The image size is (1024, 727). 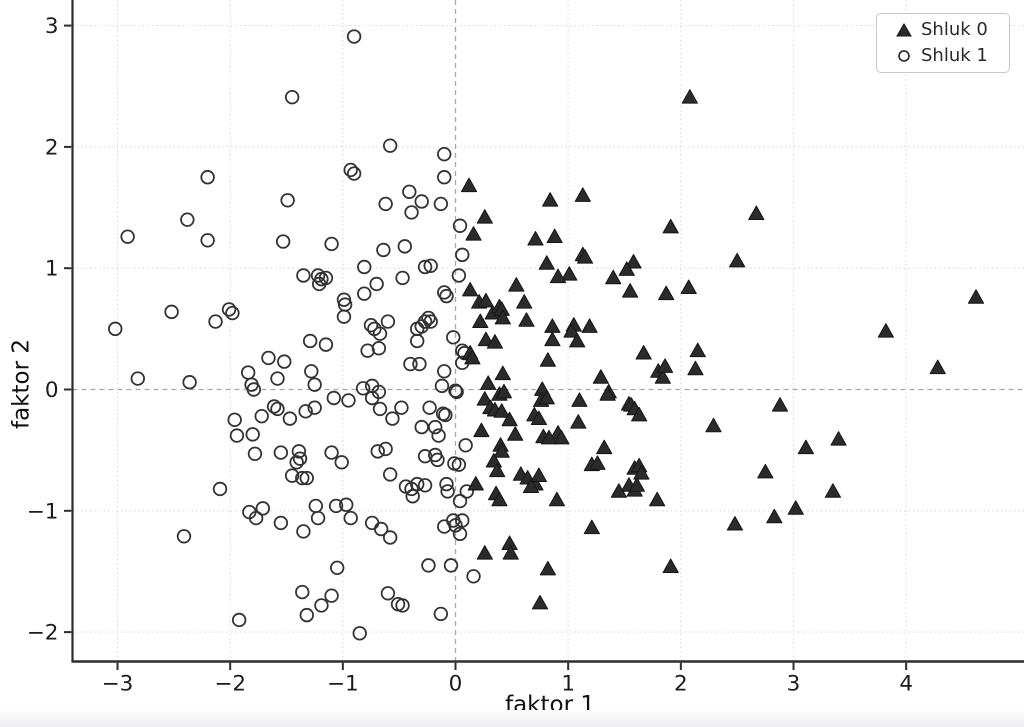 I want to click on x-tick-label: −1, so click(x=343, y=684).